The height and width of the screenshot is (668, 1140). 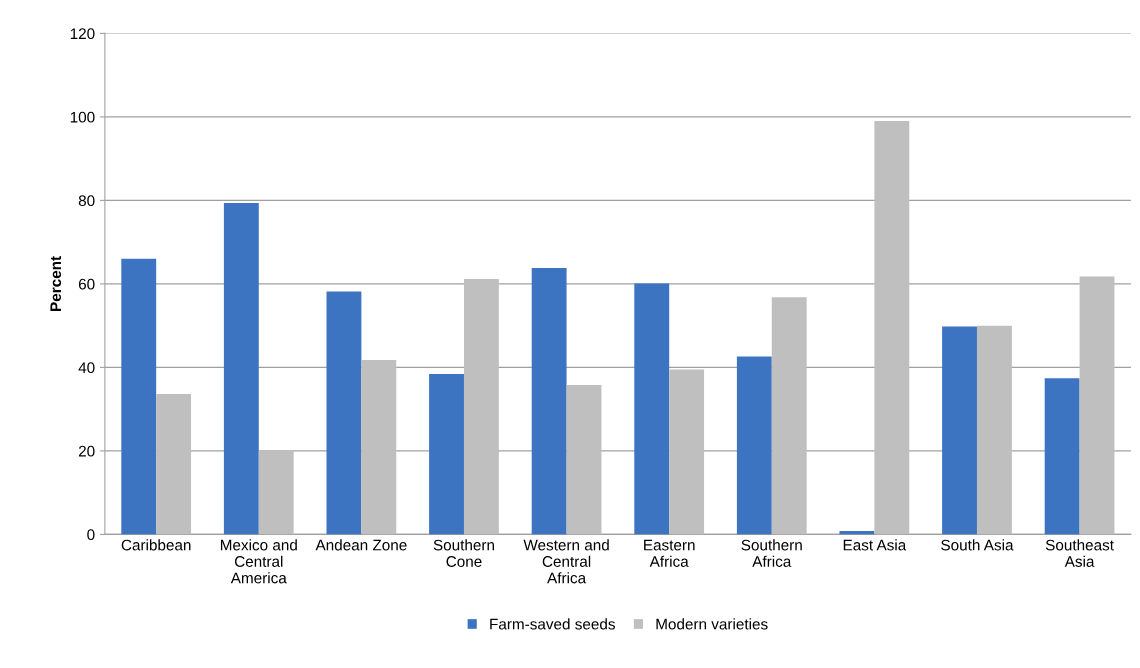 I want to click on x-tick-label: Mexico and Central America, so click(x=258, y=561).